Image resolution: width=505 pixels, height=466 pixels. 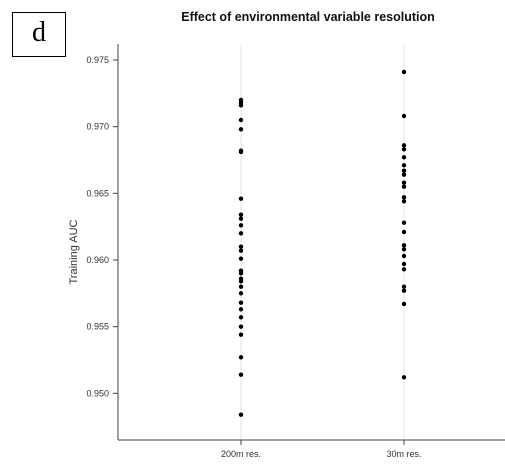 I want to click on y-tick-label: 0.955, so click(x=97, y=327).